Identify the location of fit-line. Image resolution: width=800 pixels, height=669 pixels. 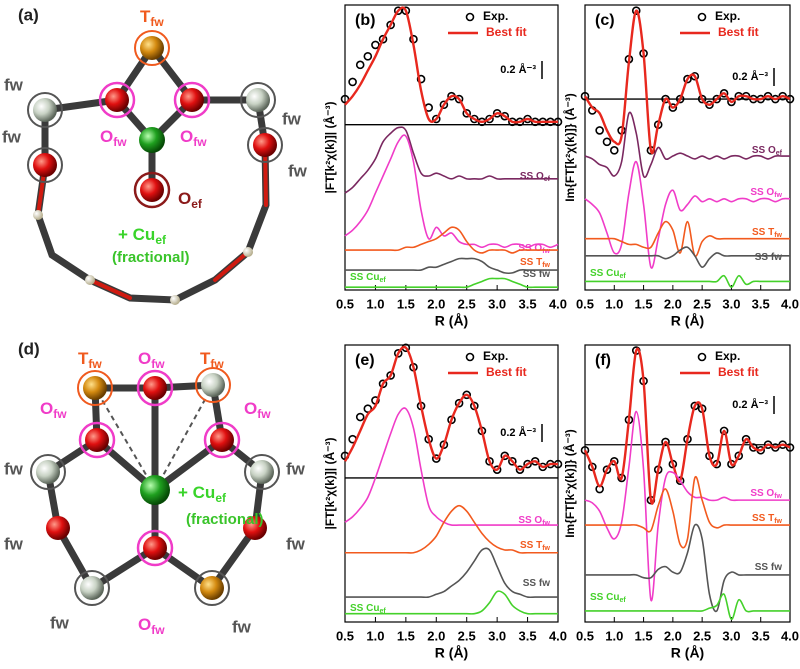
(687, 82).